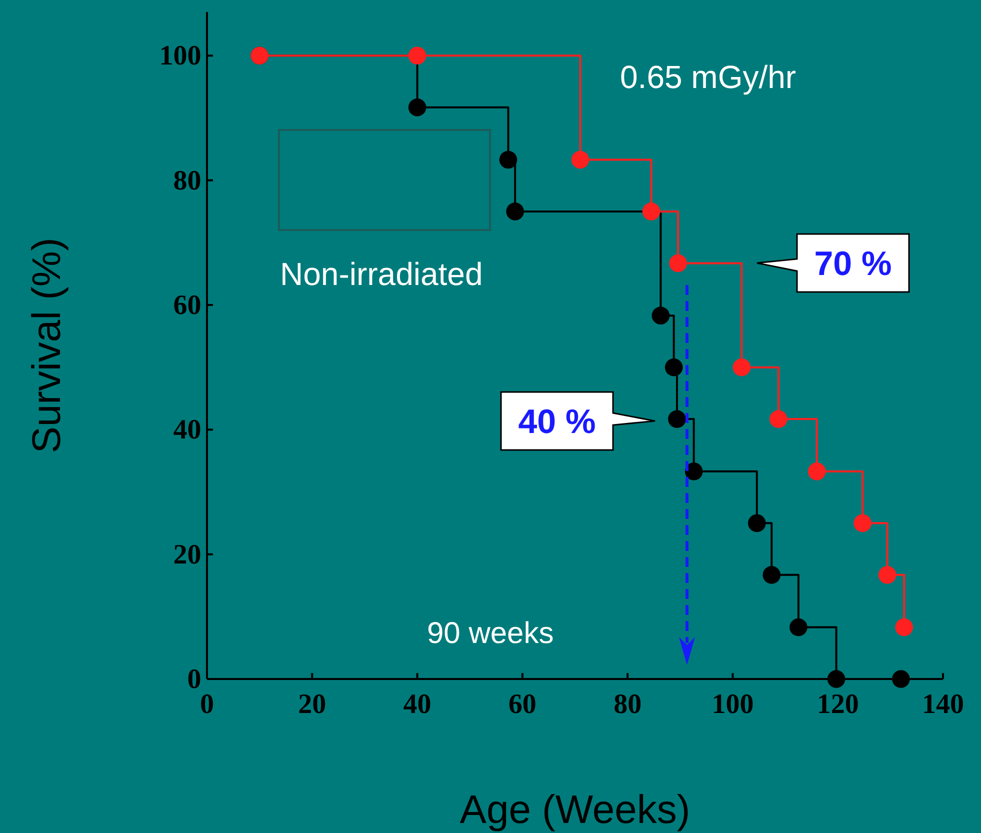  What do you see at coordinates (708, 77) in the screenshot?
I see `series-label: 0.65 mGy/hr` at bounding box center [708, 77].